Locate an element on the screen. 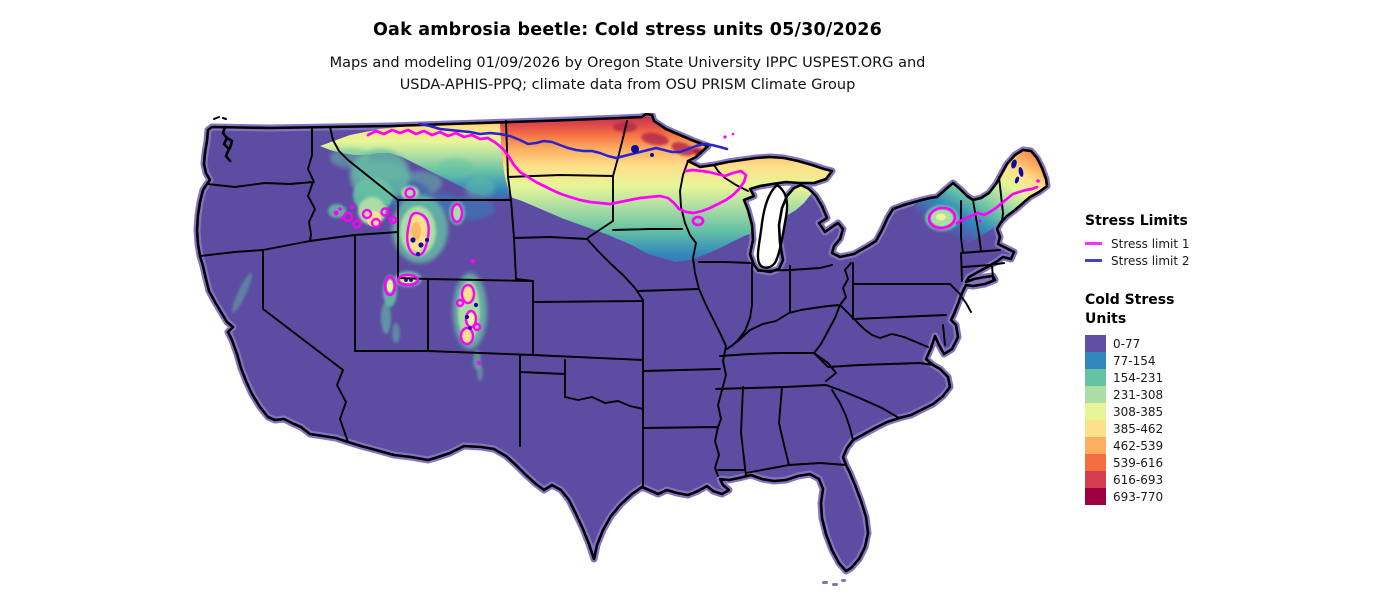 This screenshot has height=594, width=1400. stress-limit-1-line is located at coordinates (702, 179).